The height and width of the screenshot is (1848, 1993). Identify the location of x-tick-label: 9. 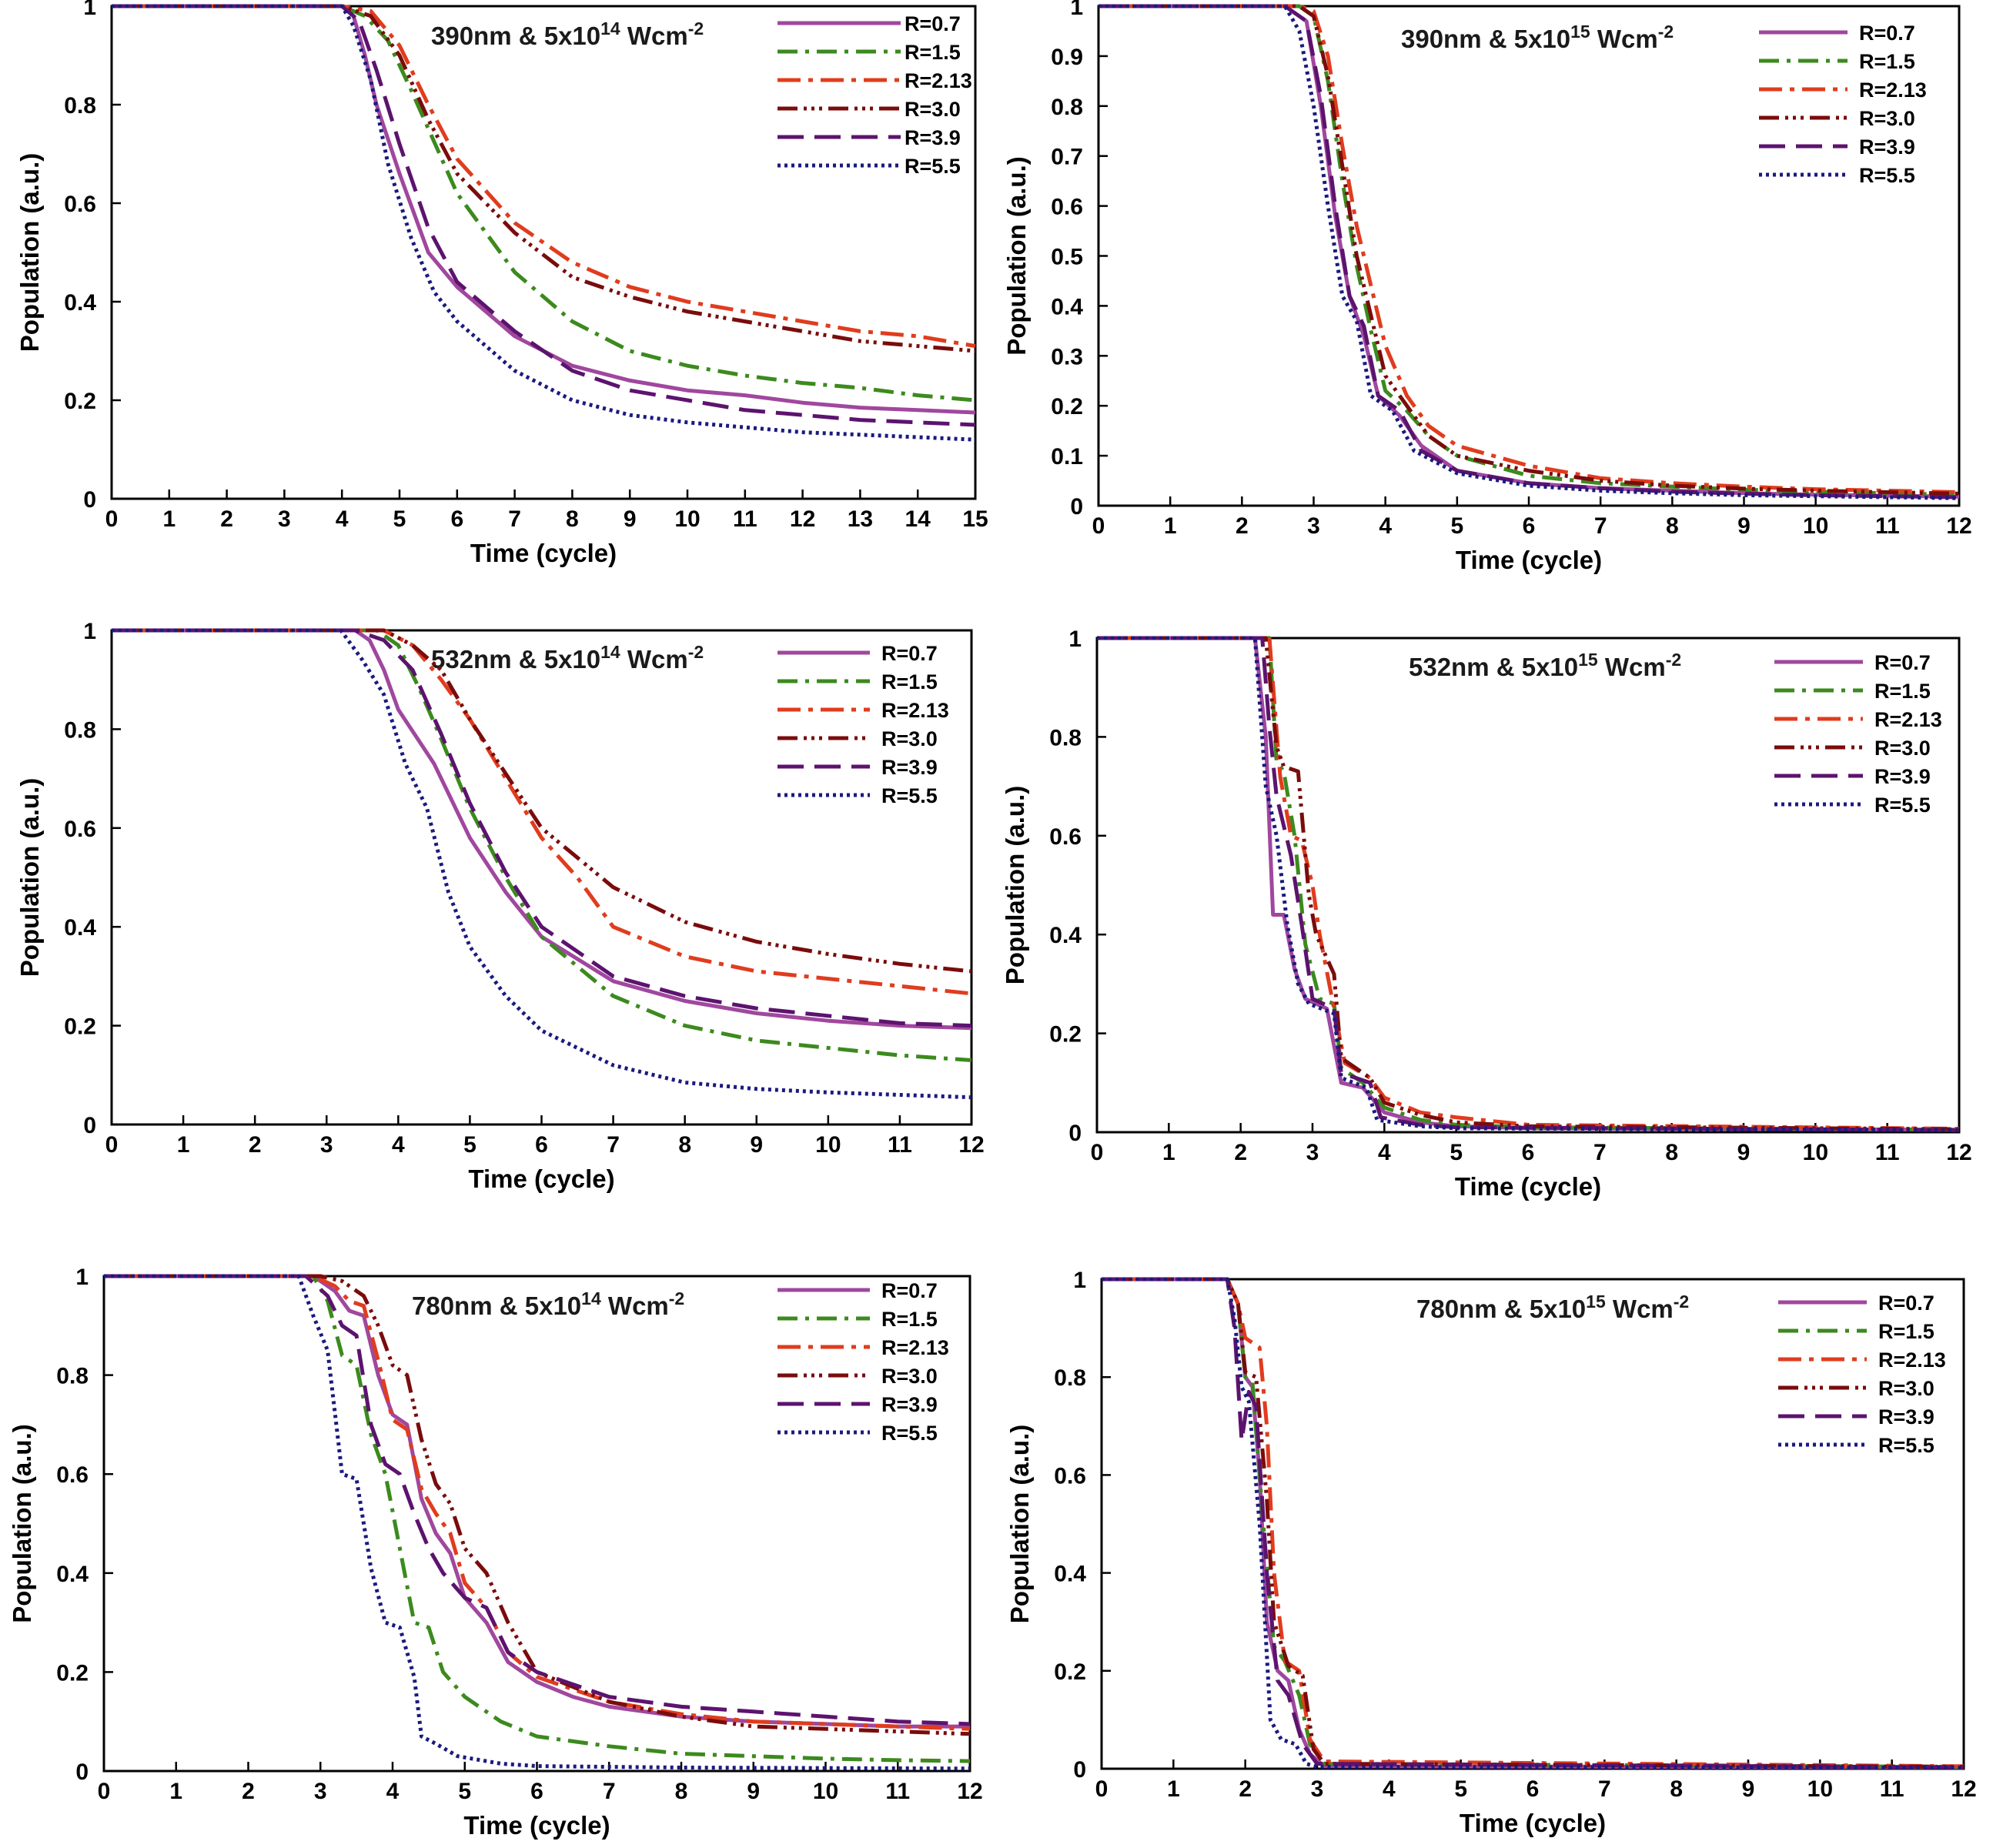
(1744, 526).